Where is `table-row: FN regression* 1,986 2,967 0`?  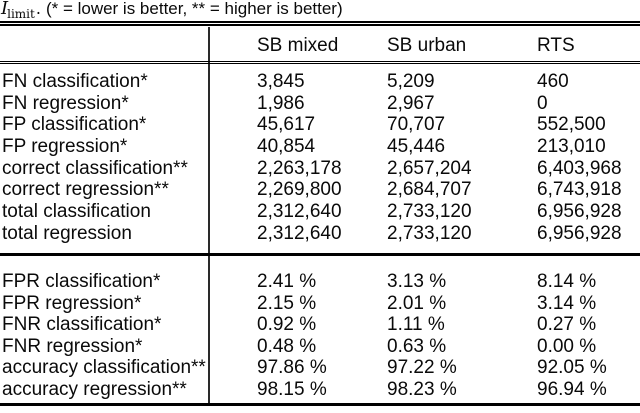 table-row: FN regression* 1,986 2,967 0 is located at coordinates (320, 104).